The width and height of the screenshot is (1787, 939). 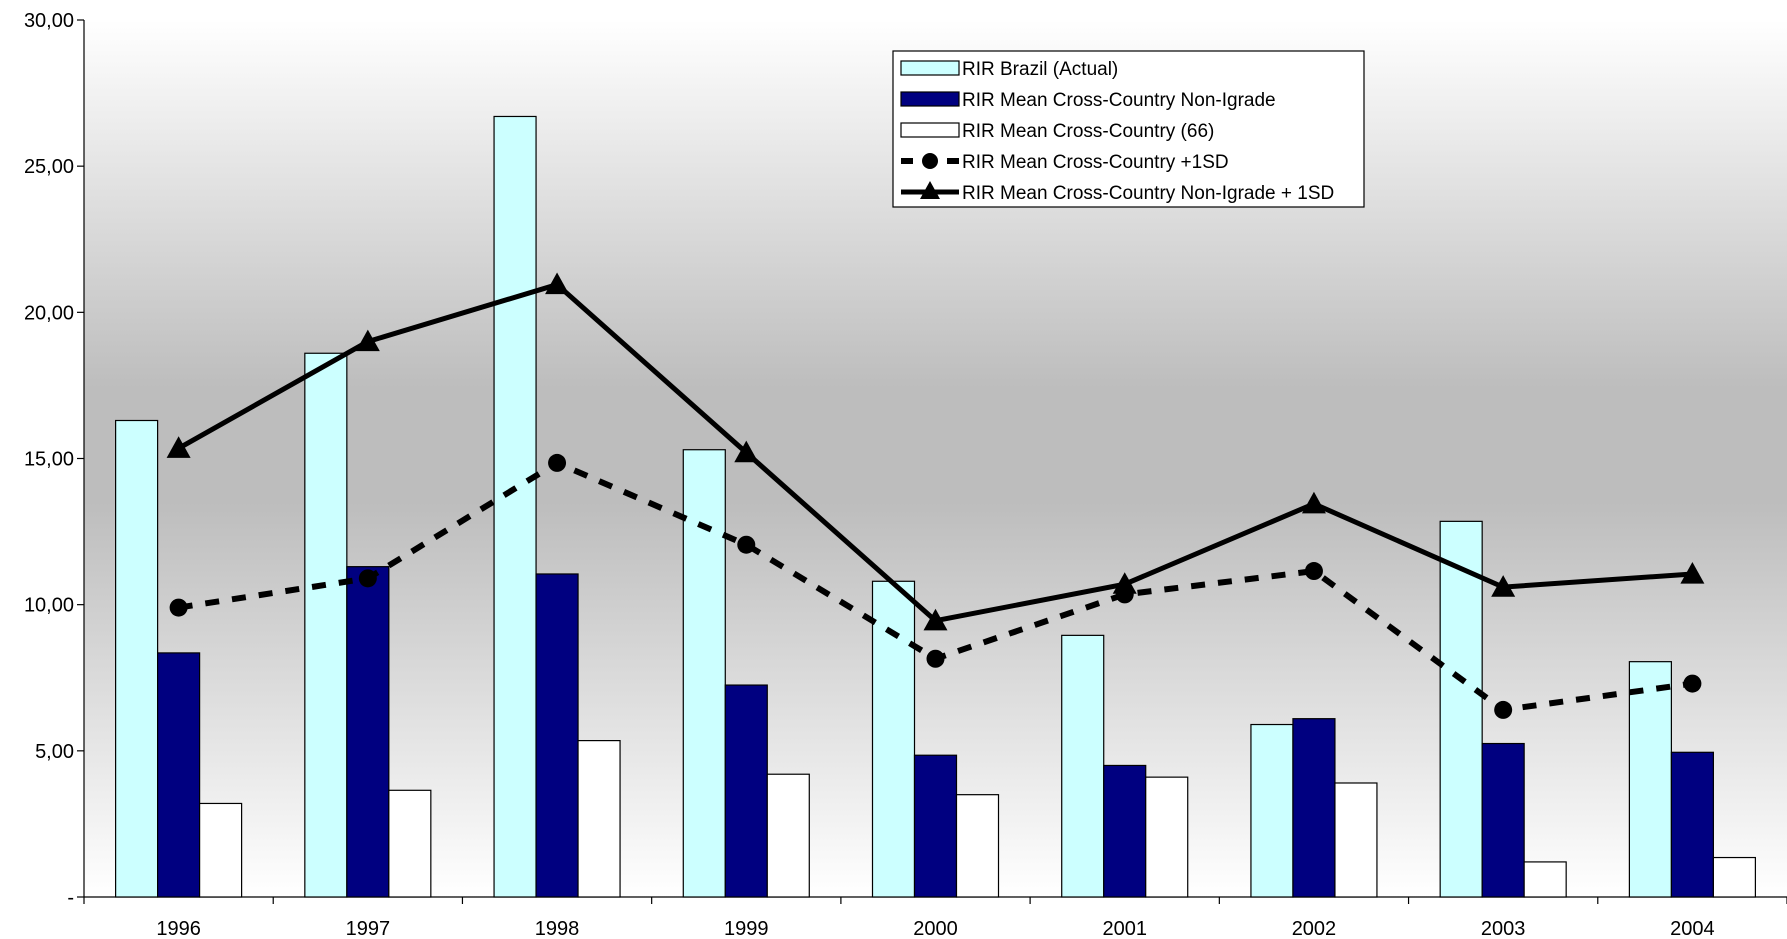 What do you see at coordinates (935, 619) in the screenshot?
I see `point-rir-mean-cross-country-non-igrade-1sd-2000` at bounding box center [935, 619].